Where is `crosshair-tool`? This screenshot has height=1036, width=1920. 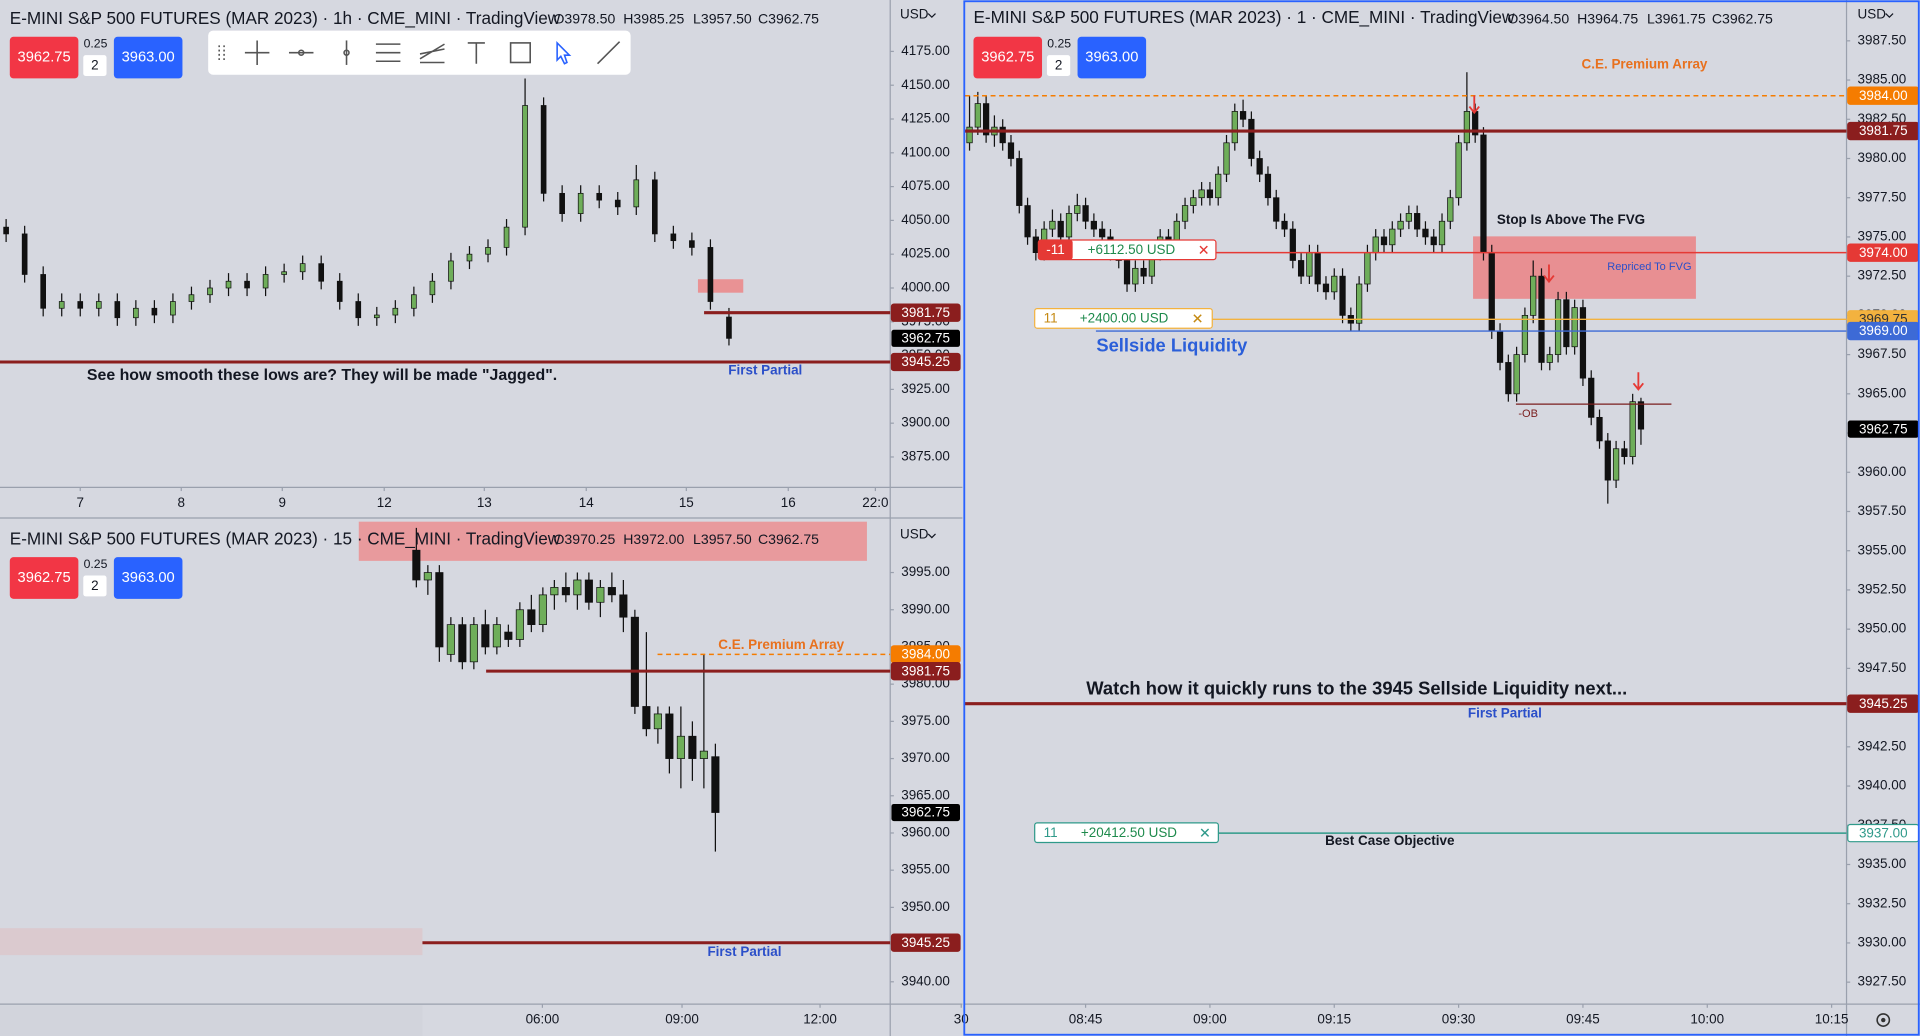
crosshair-tool is located at coordinates (257, 52).